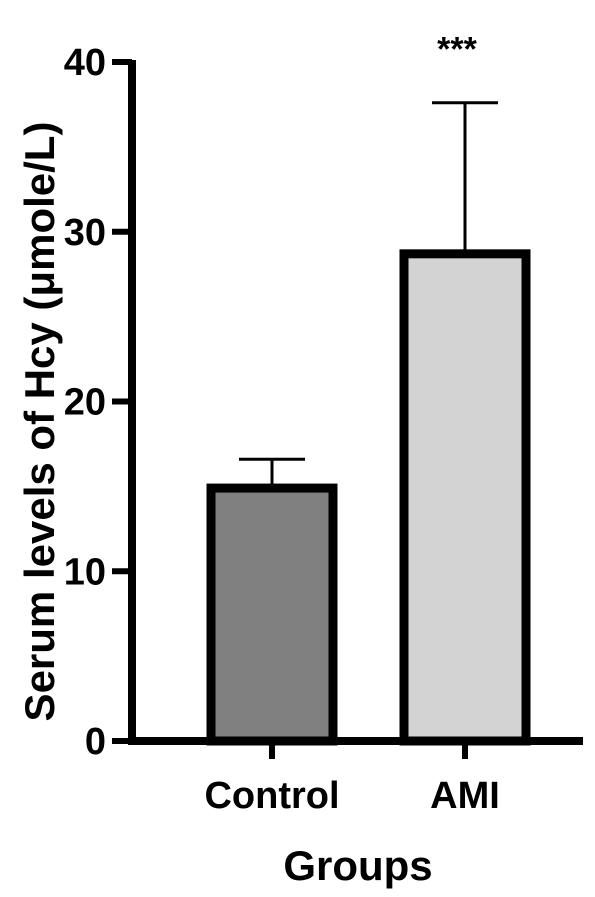  I want to click on y-tick-label: 20, so click(85, 403).